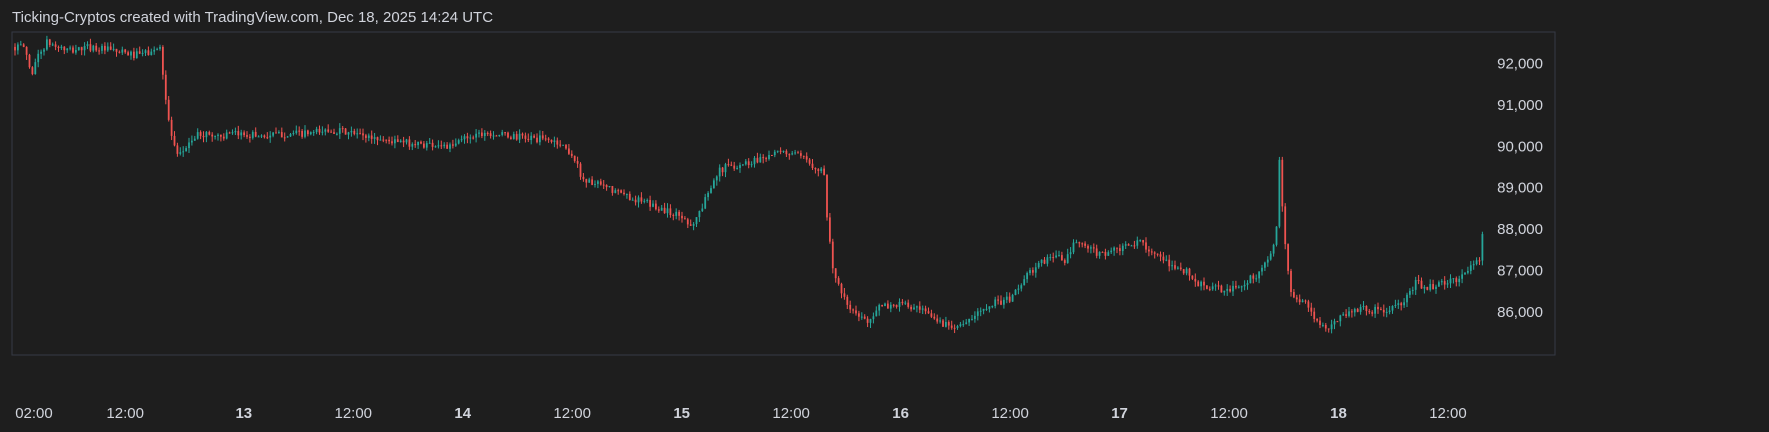 The width and height of the screenshot is (1769, 432). What do you see at coordinates (1520, 188) in the screenshot?
I see `y-tick-label: 89,000` at bounding box center [1520, 188].